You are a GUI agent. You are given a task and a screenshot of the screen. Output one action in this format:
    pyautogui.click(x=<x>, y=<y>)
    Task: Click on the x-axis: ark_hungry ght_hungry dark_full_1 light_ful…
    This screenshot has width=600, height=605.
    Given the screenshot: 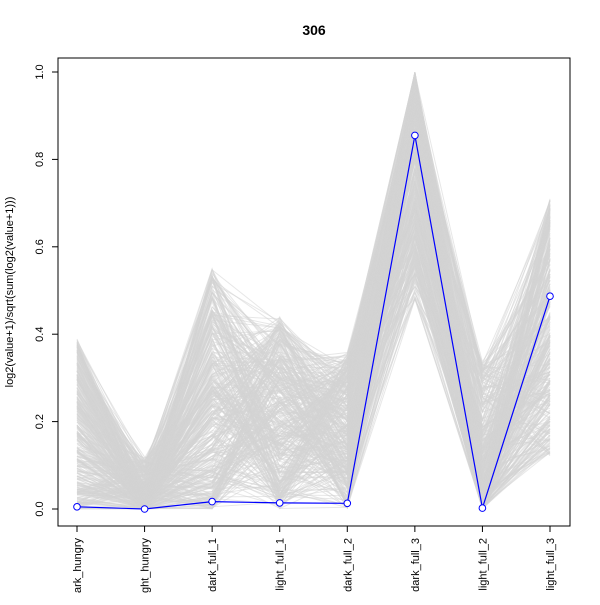 What is the action you would take?
    pyautogui.click(x=314, y=559)
    